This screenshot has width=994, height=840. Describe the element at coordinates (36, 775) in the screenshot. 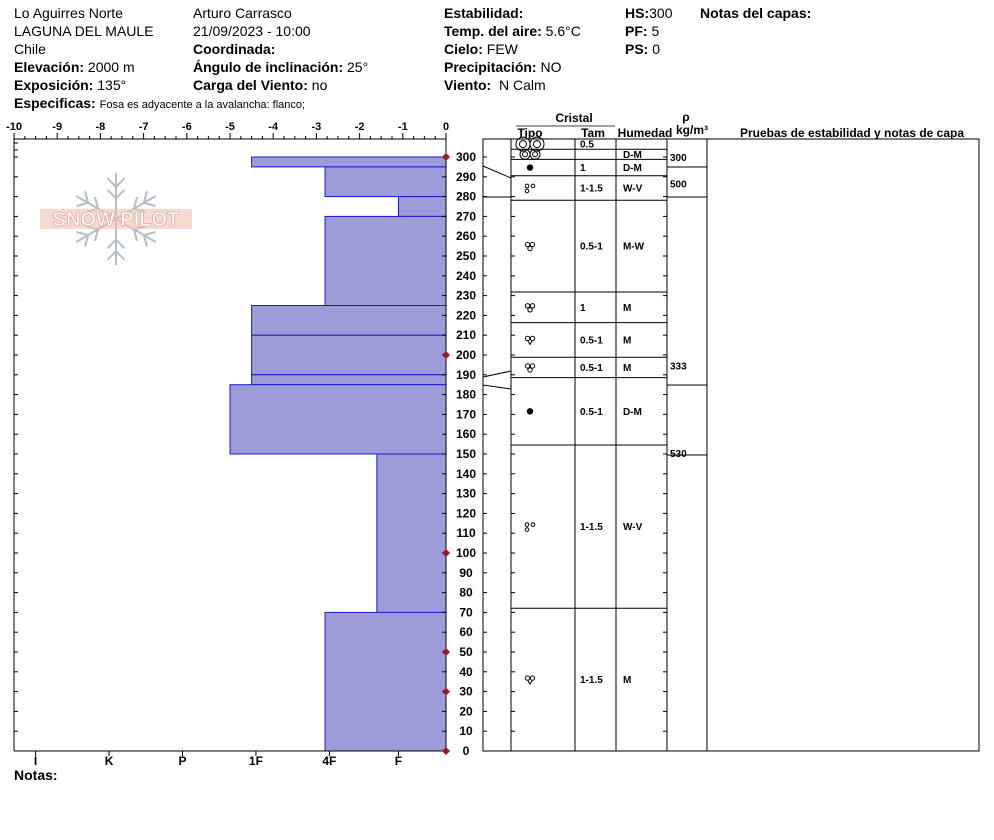

I see `notes-label: Notas:` at that location.